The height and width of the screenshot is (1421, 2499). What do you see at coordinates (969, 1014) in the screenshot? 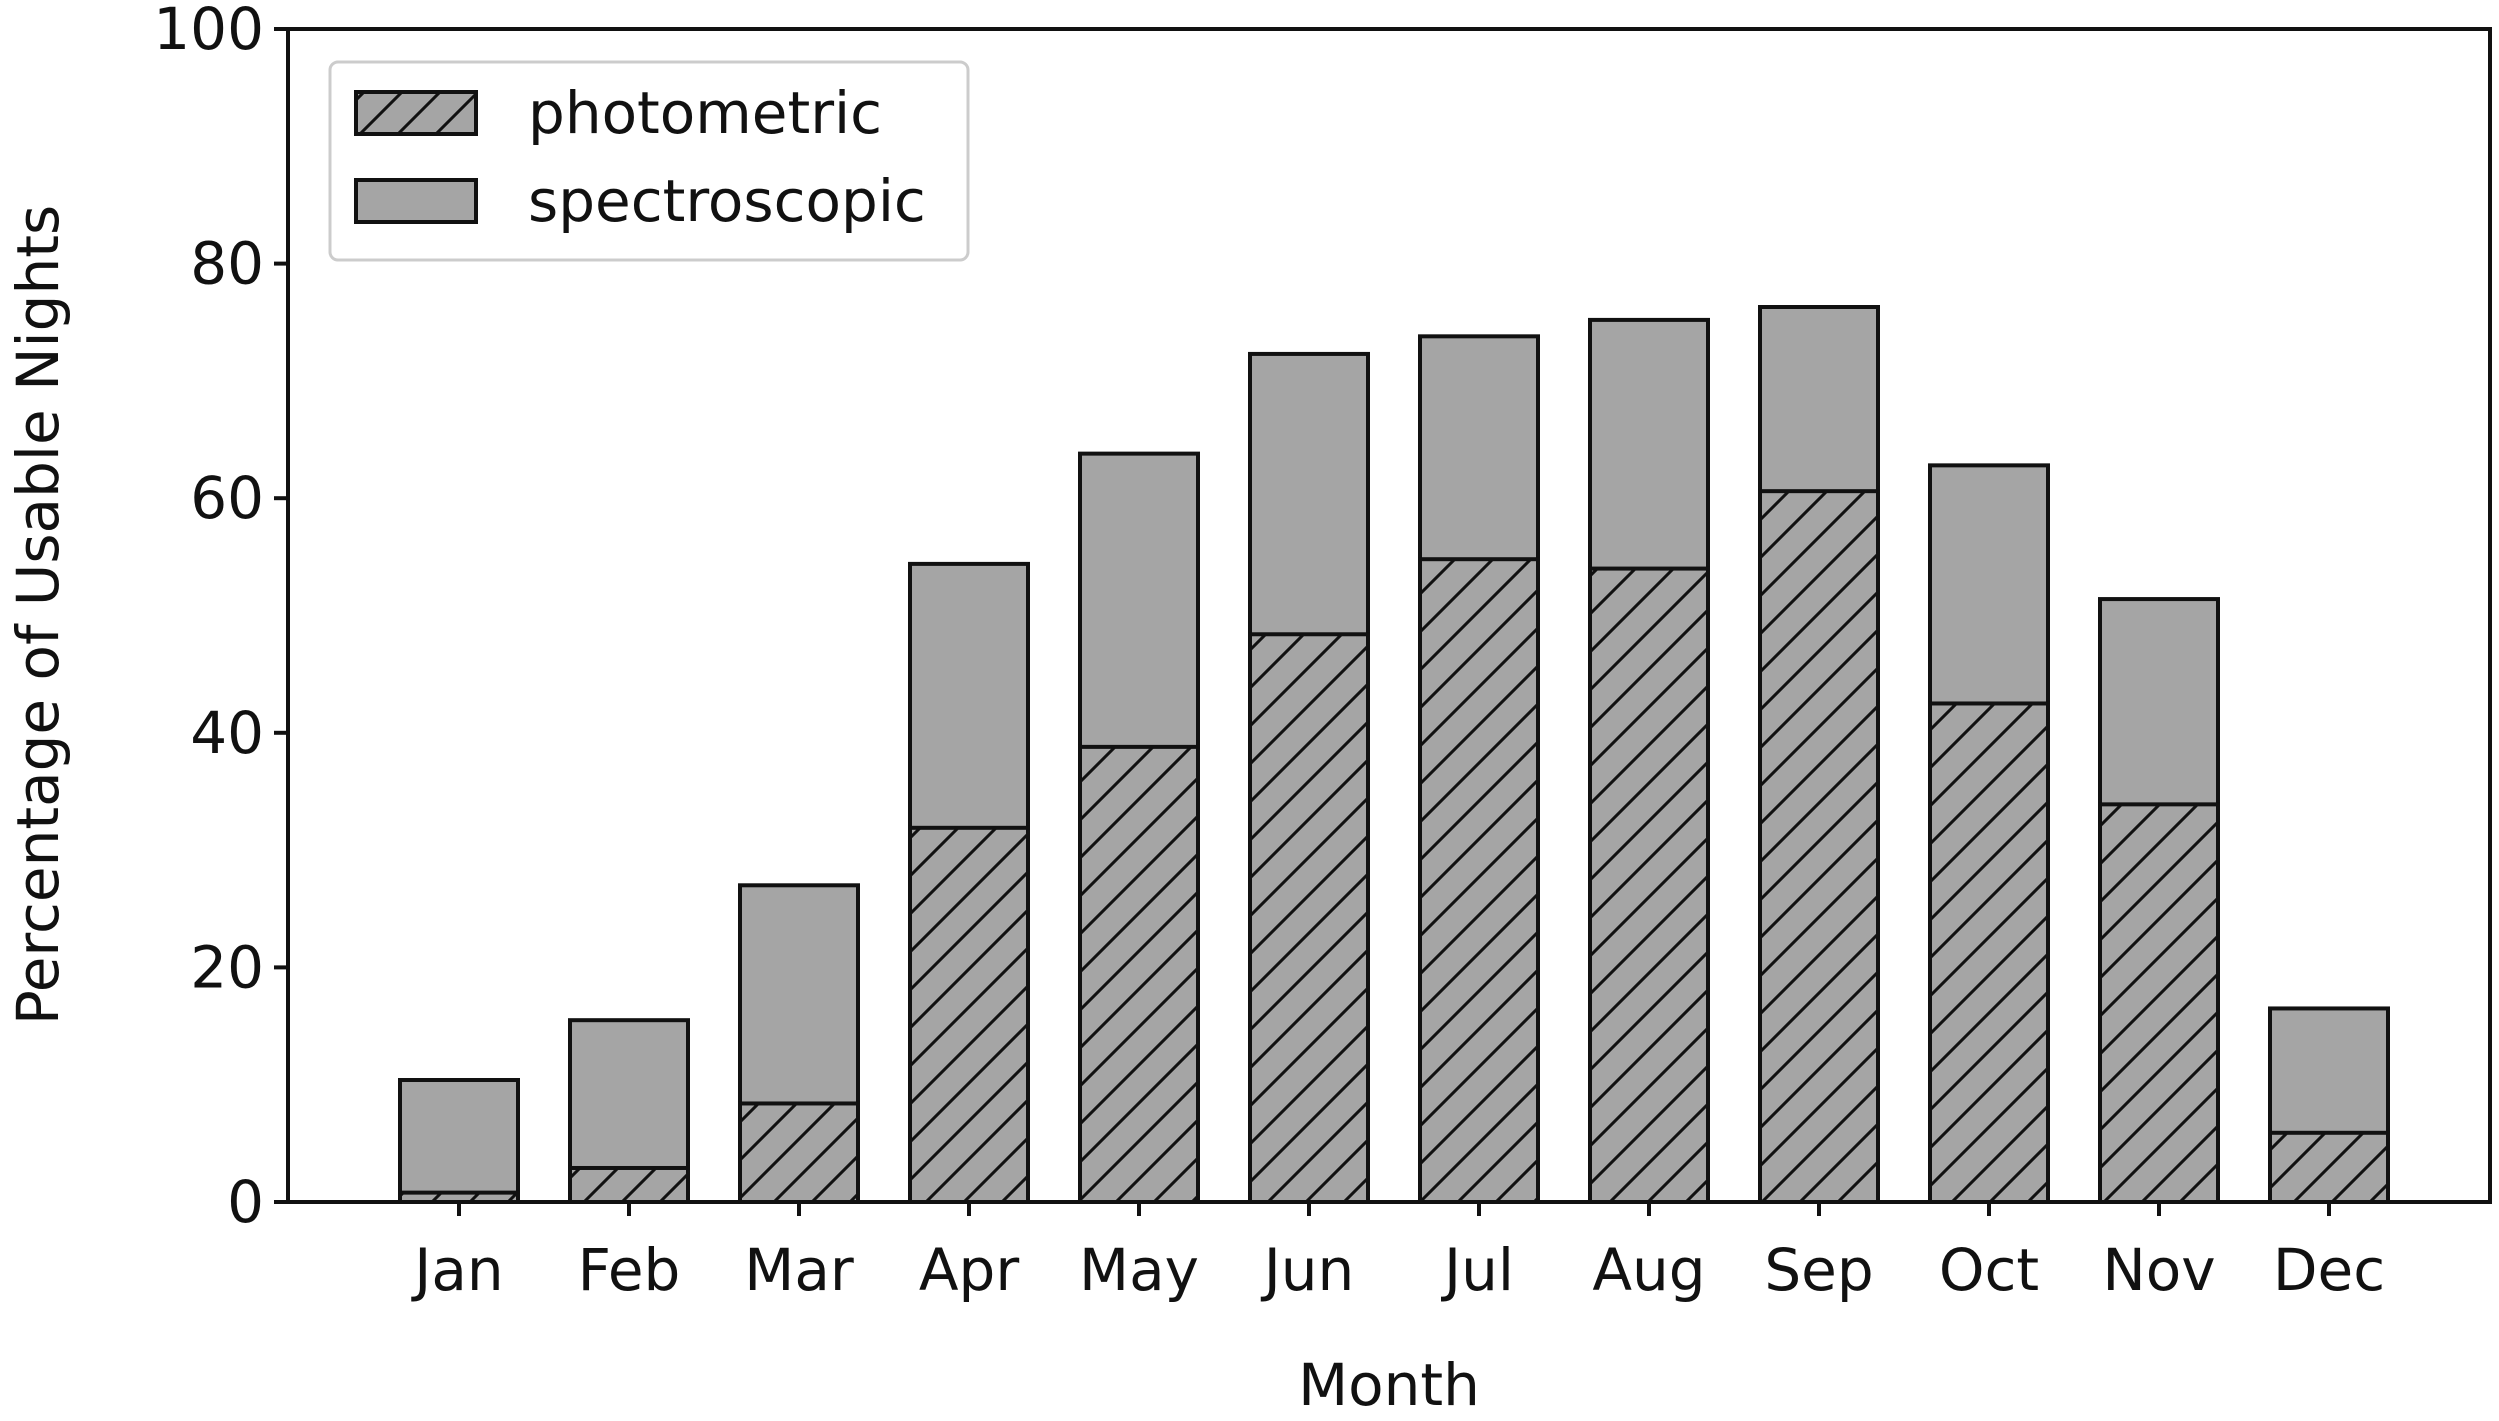
I see `bar-photometric-apr` at bounding box center [969, 1014].